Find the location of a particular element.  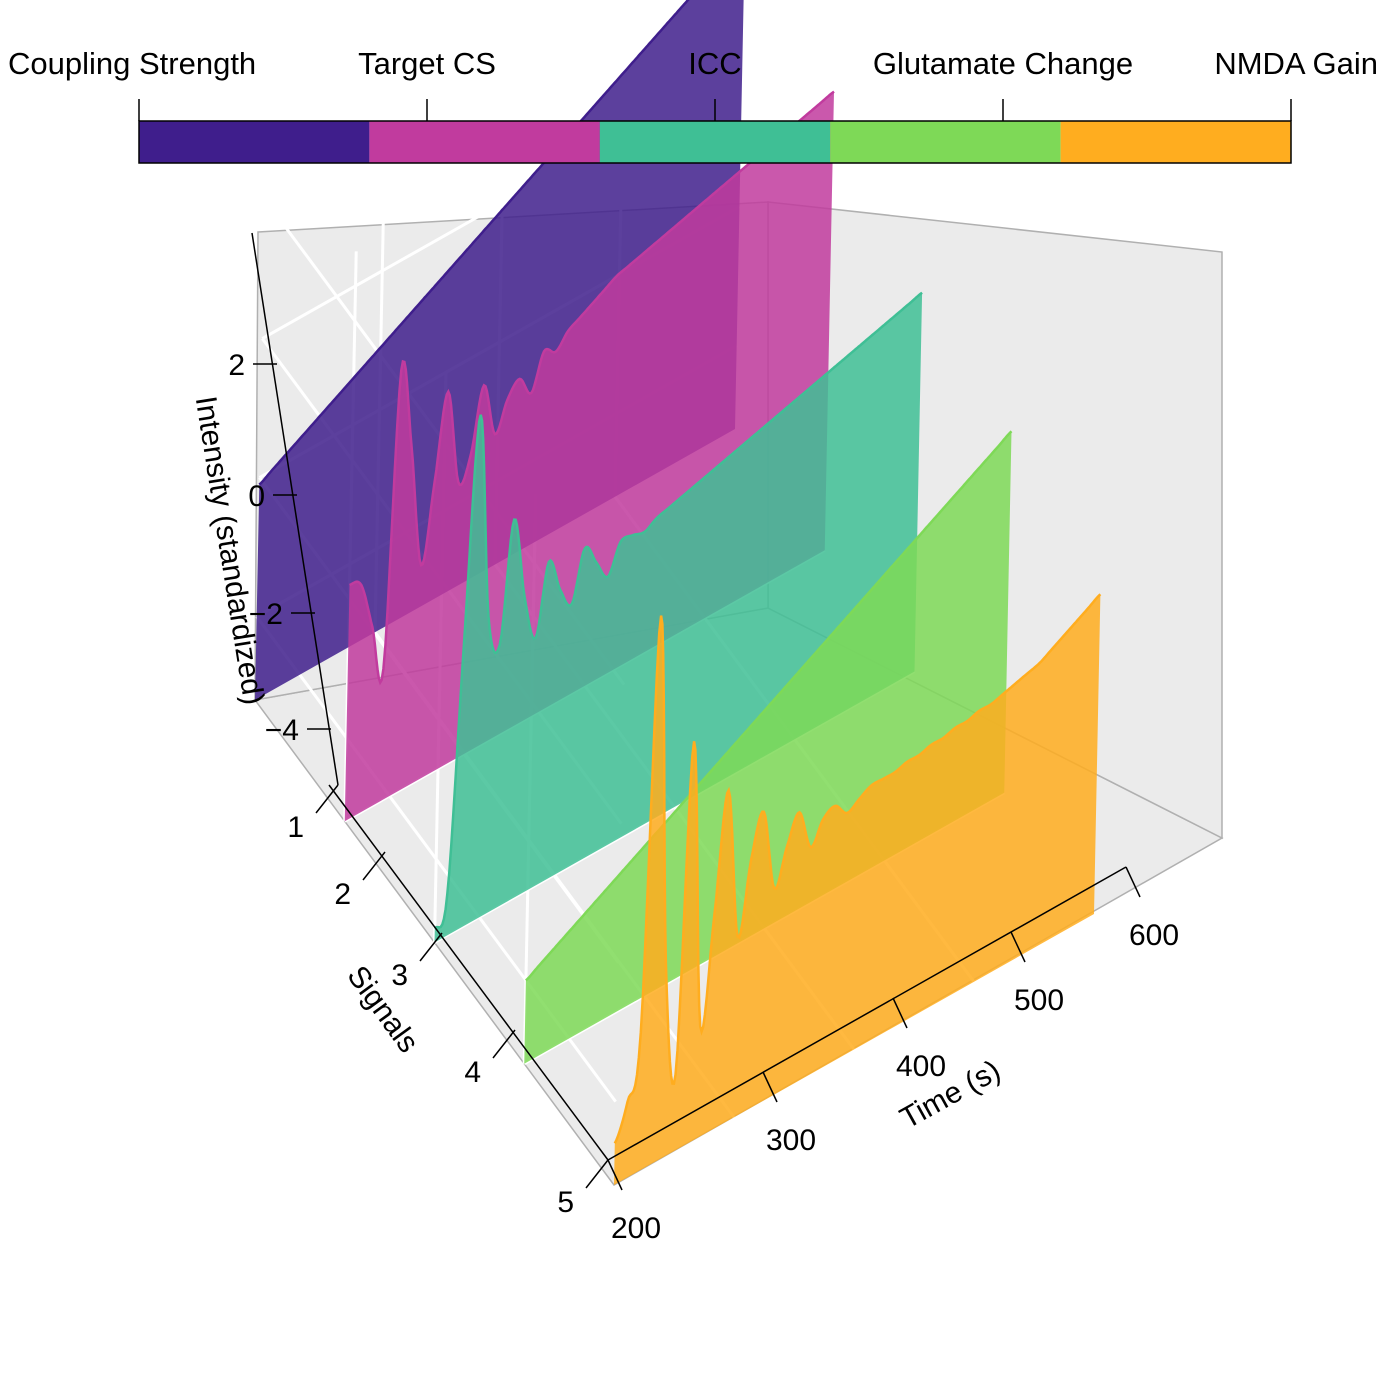

time-tick-label: 400 is located at coordinates (921, 1066).